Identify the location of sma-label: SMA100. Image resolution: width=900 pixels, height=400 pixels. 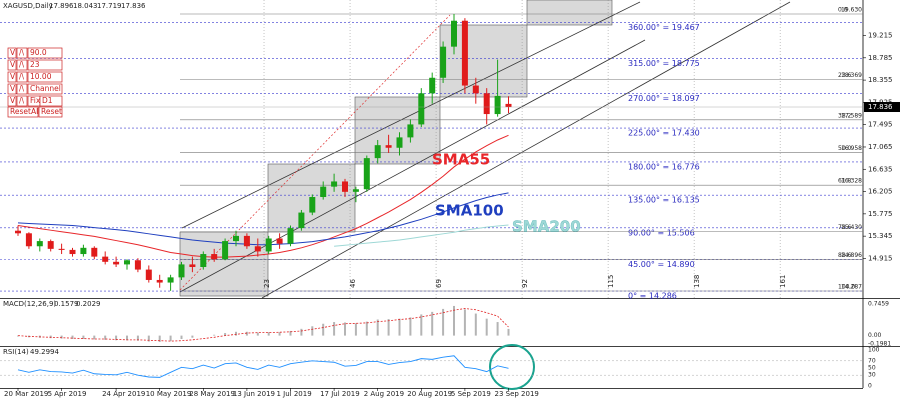
(469, 211).